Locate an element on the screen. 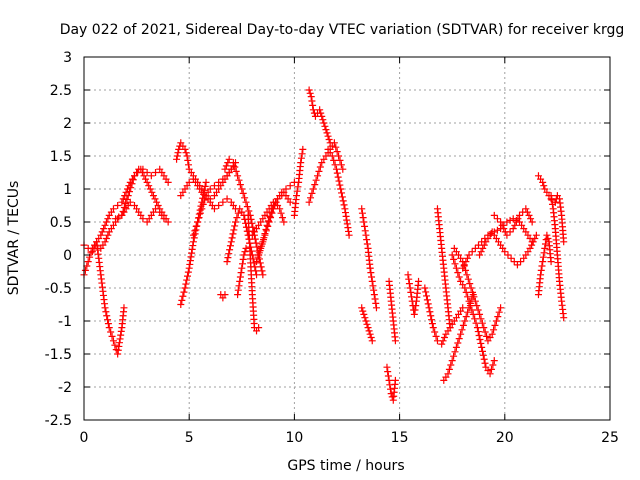  y-tick-label: -1 is located at coordinates (65, 322).